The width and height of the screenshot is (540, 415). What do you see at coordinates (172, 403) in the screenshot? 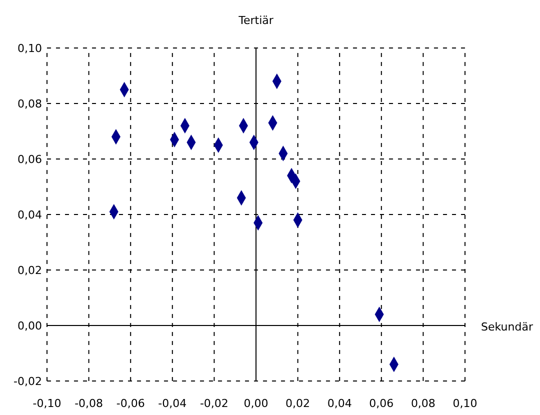
I see `x-tick-label: -0,04` at bounding box center [172, 403].